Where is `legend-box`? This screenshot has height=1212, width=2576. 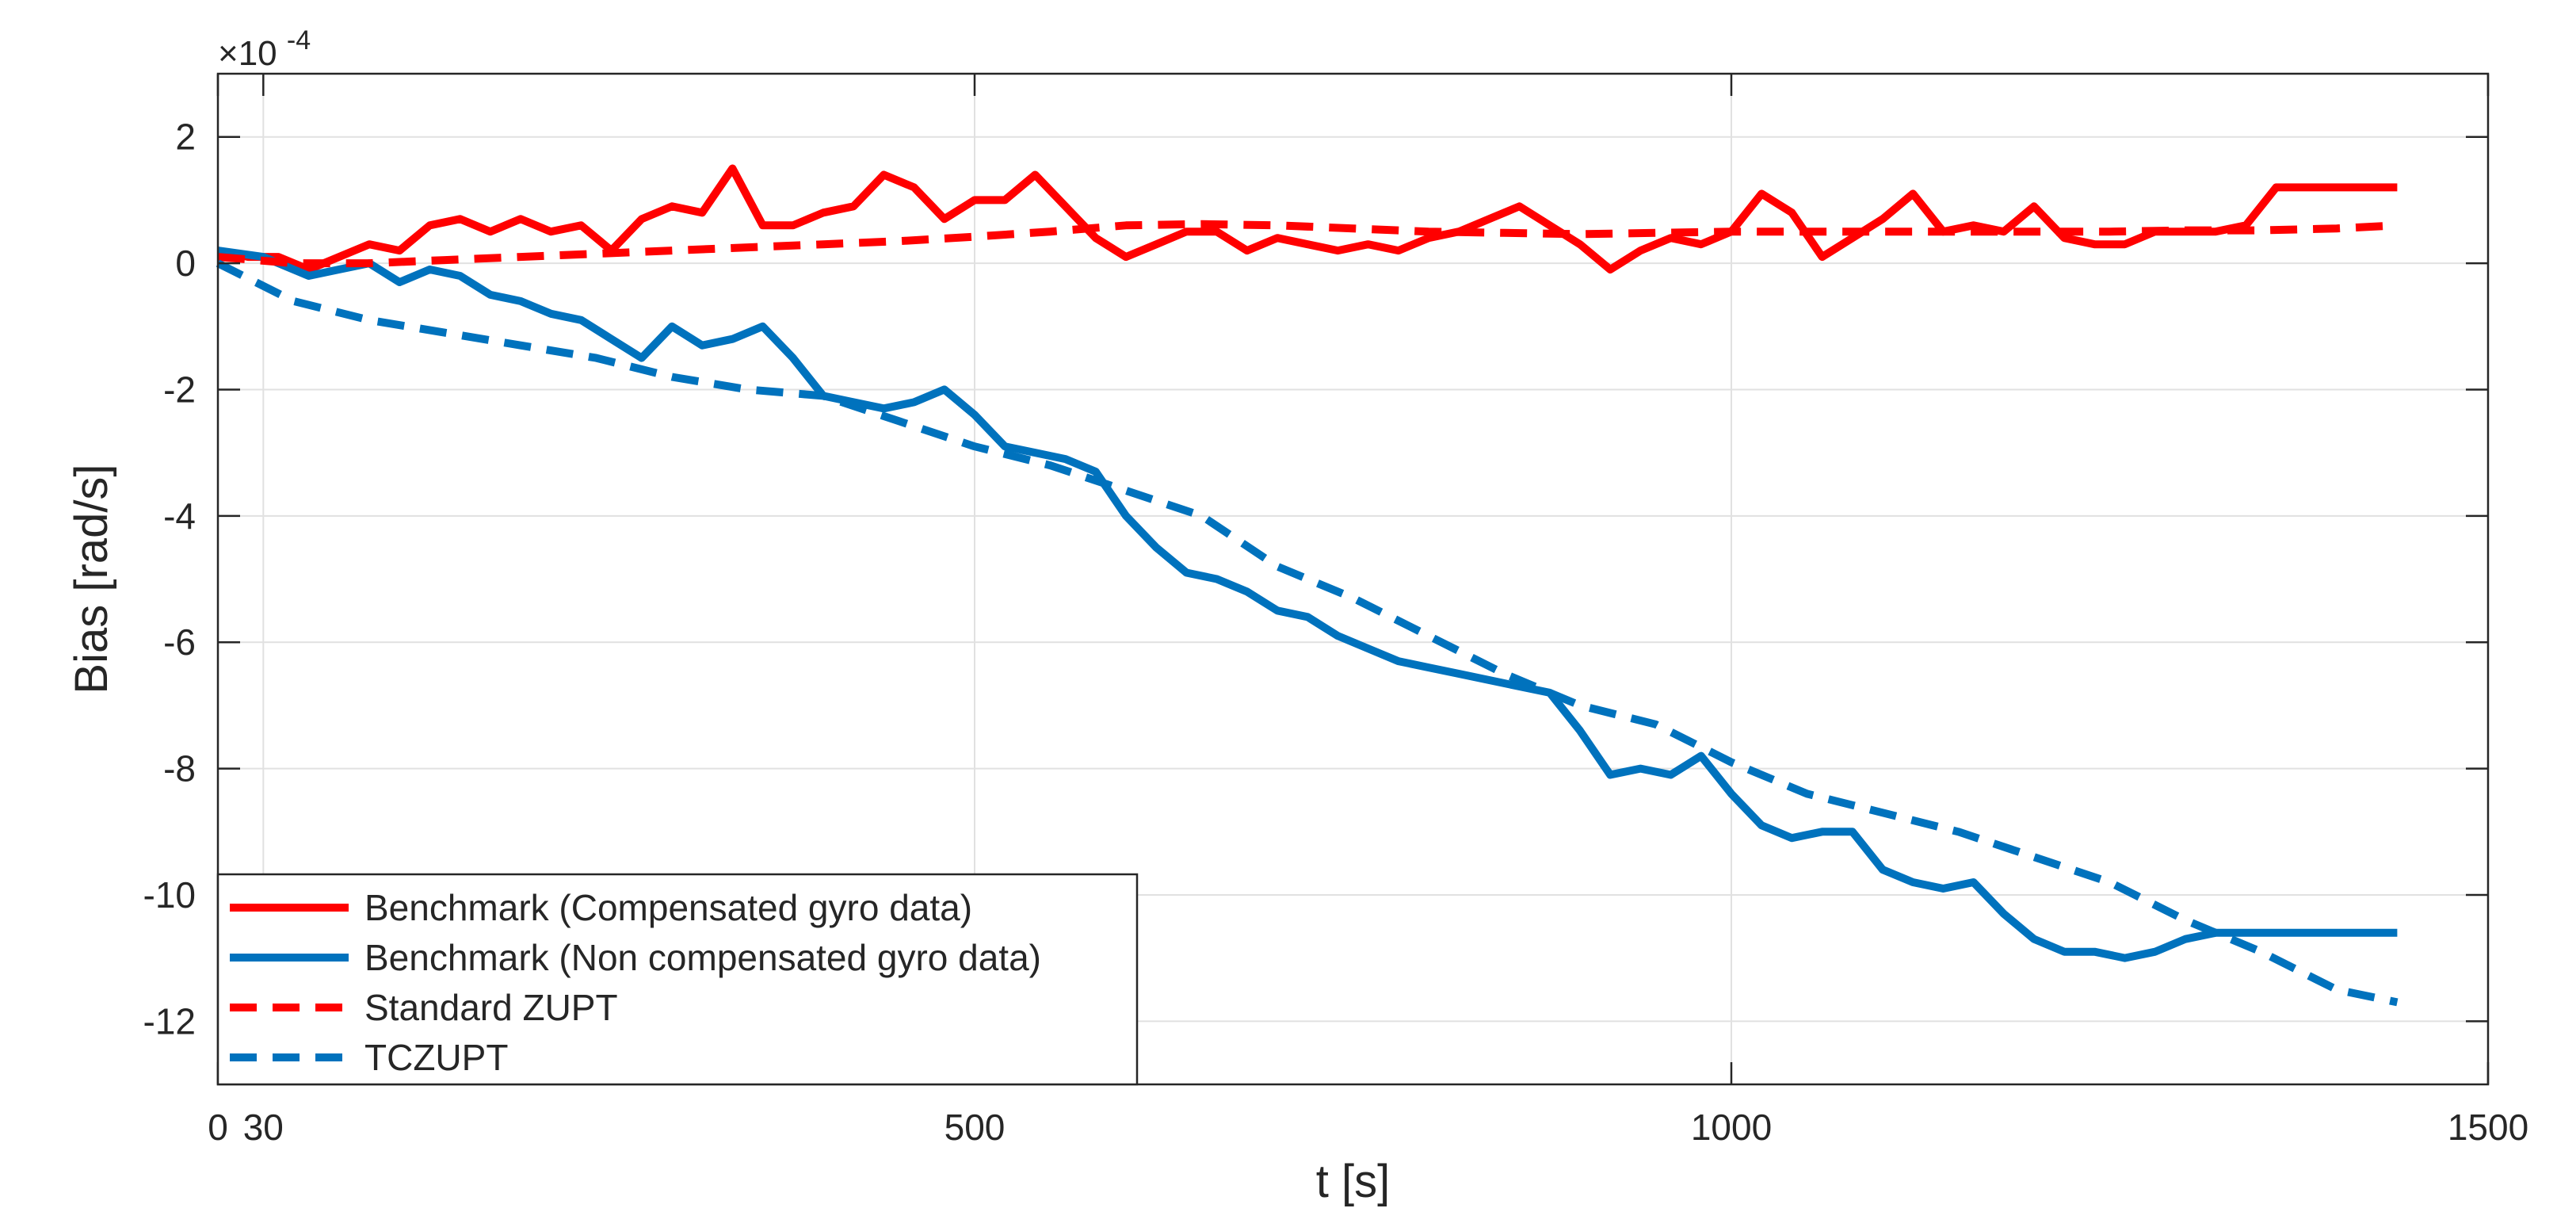 legend-box is located at coordinates (677, 980).